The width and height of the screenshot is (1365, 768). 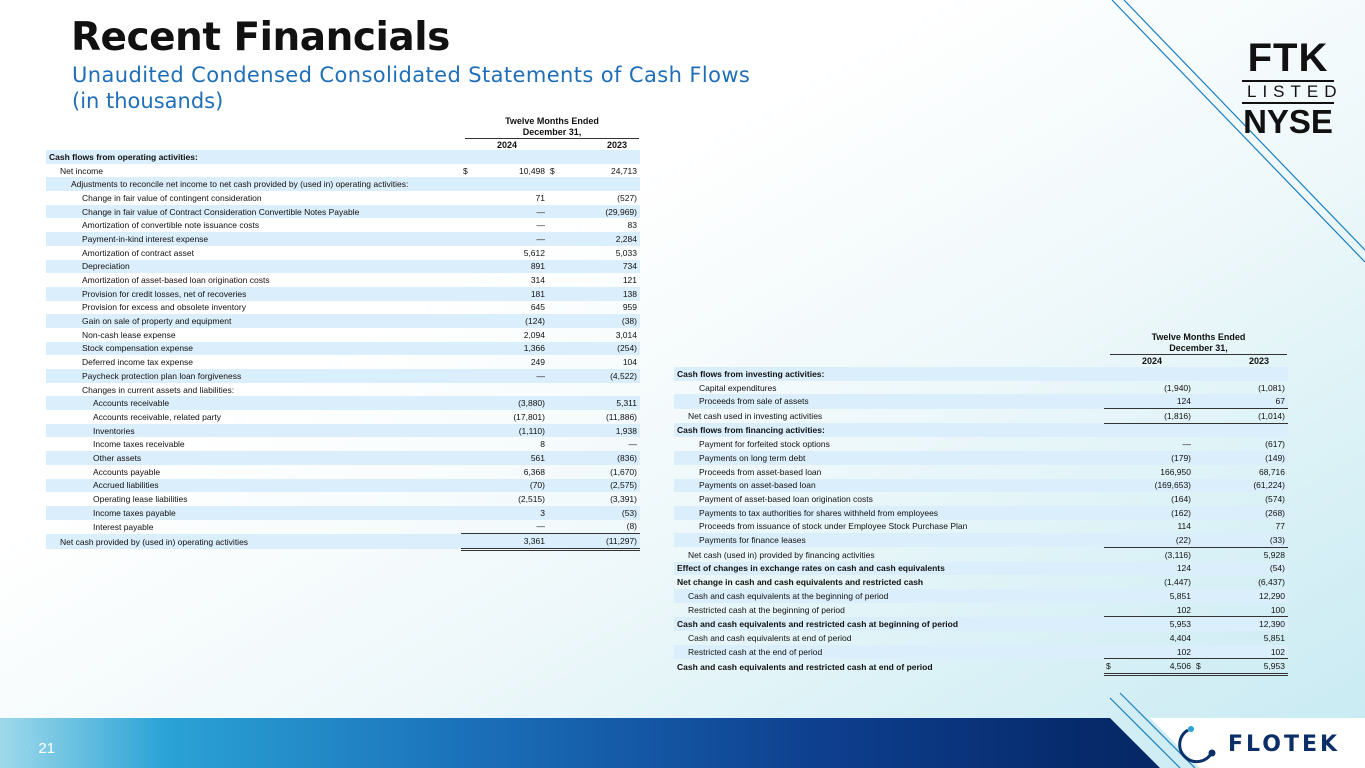 What do you see at coordinates (30, 748) in the screenshot?
I see `page-number-prefix: //` at bounding box center [30, 748].